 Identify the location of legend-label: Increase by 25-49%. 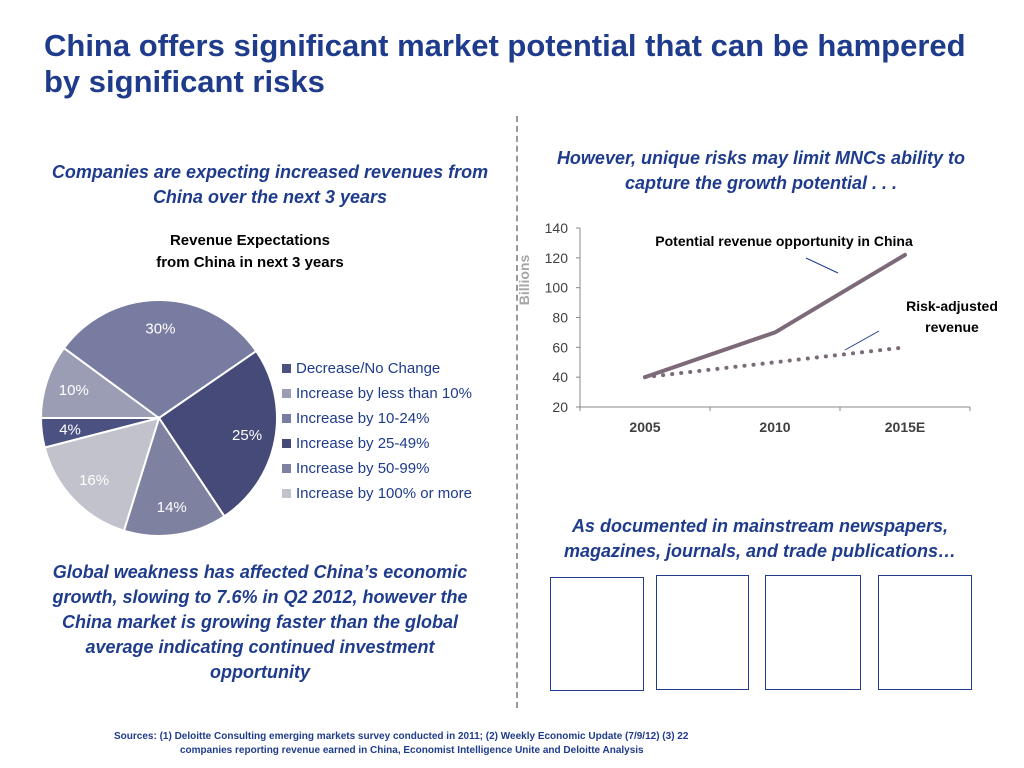
(363, 443).